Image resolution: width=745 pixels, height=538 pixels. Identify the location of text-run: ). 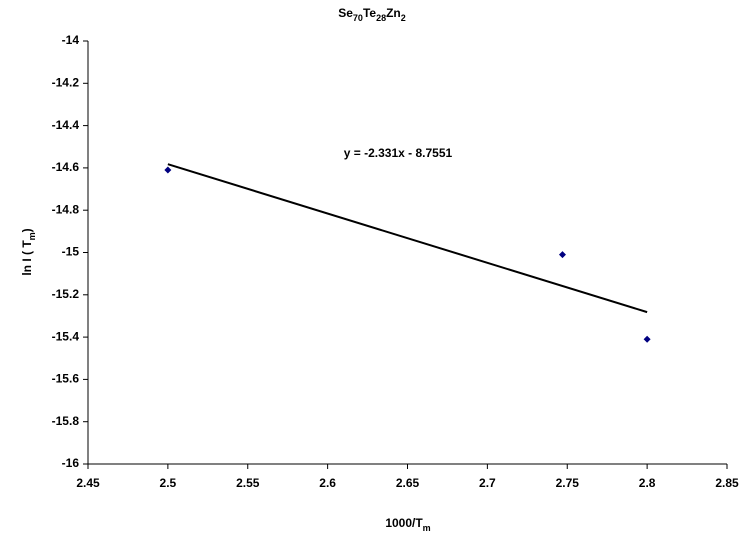
(27, 230).